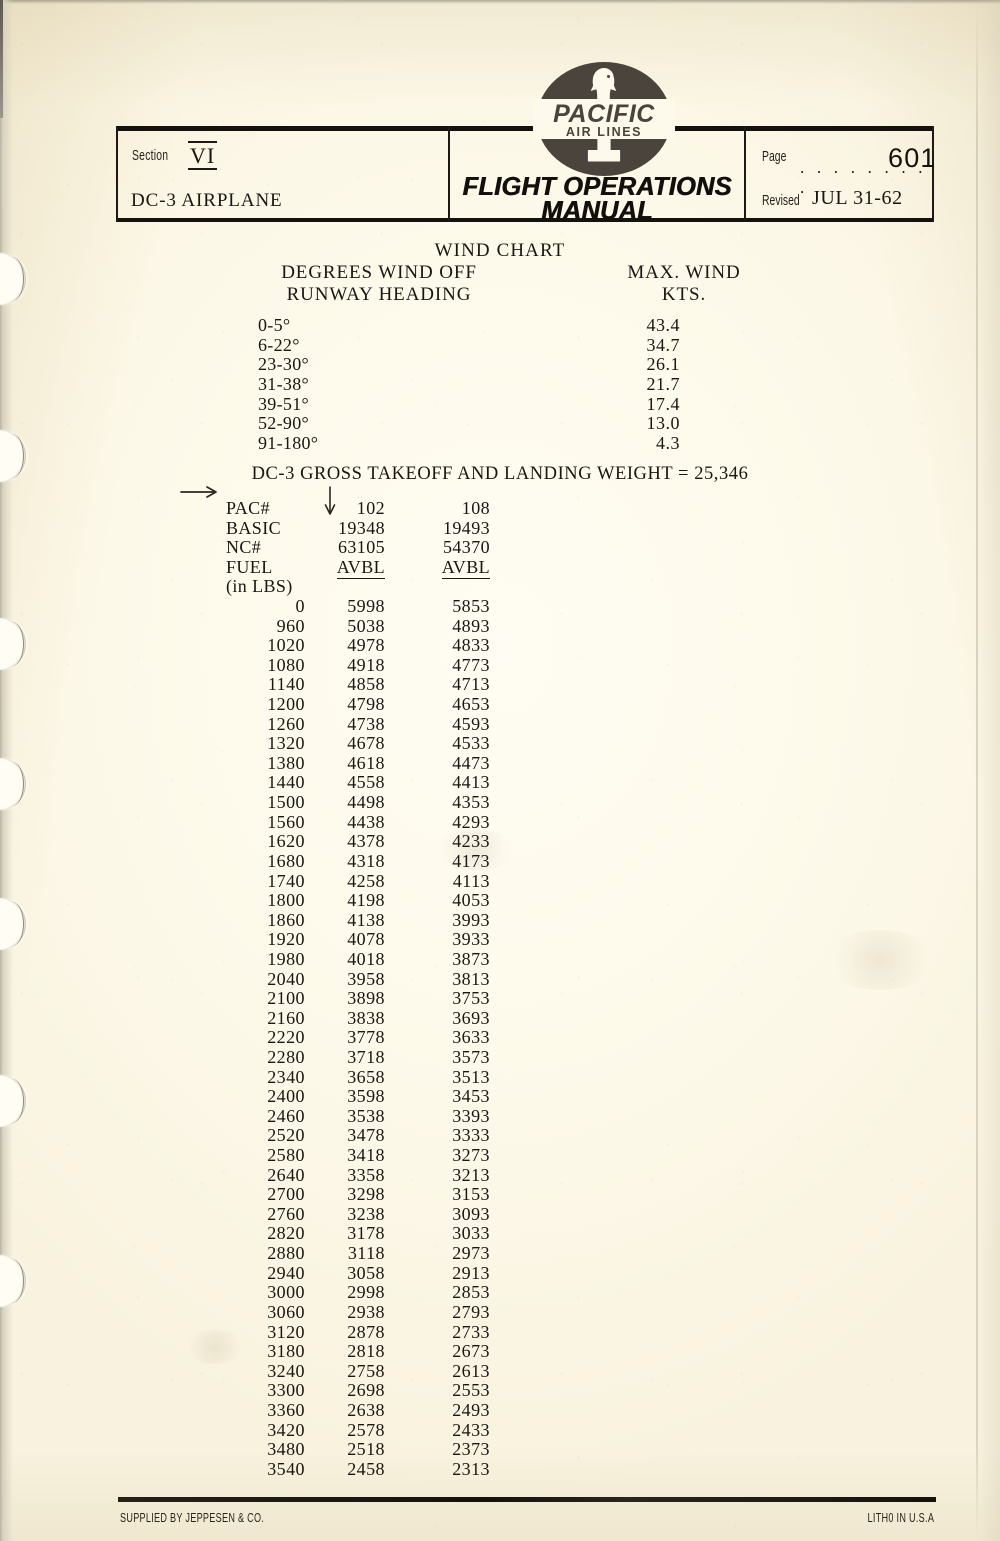 The image size is (1000, 1541). What do you see at coordinates (471, 958) in the screenshot?
I see `avbl-pac108-value: 3873` at bounding box center [471, 958].